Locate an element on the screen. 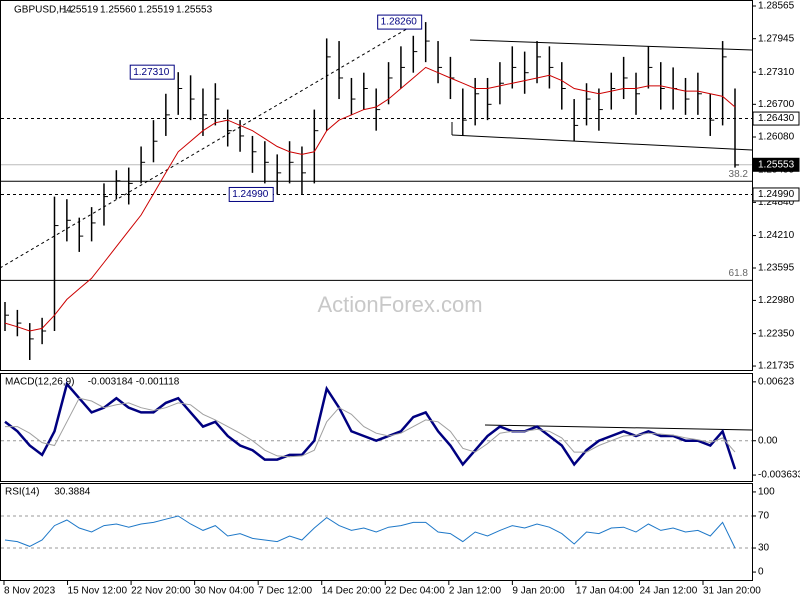 The image size is (800, 600). annotation-label: 1.28260 is located at coordinates (399, 22).